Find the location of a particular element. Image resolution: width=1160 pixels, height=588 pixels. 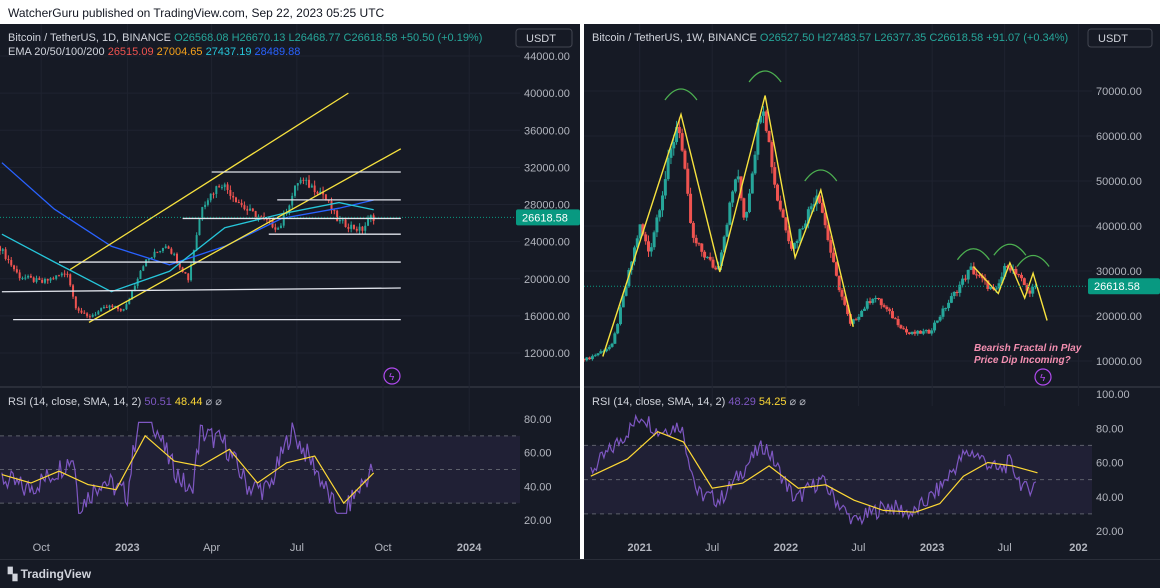

time-tick-label: Jul is located at coordinates (1005, 548).